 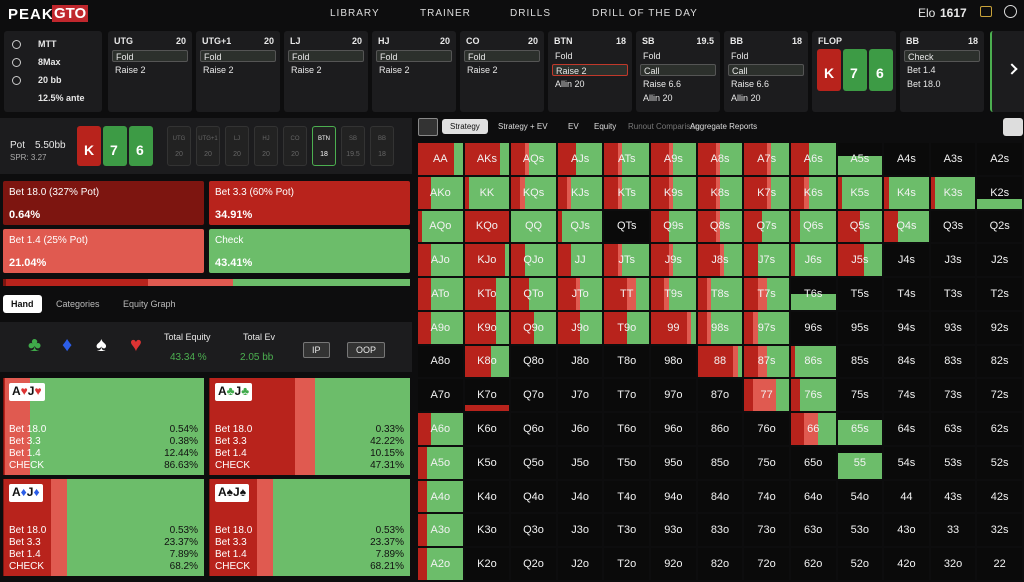 What do you see at coordinates (580, 429) in the screenshot?
I see `hand-cell: J6o` at bounding box center [580, 429].